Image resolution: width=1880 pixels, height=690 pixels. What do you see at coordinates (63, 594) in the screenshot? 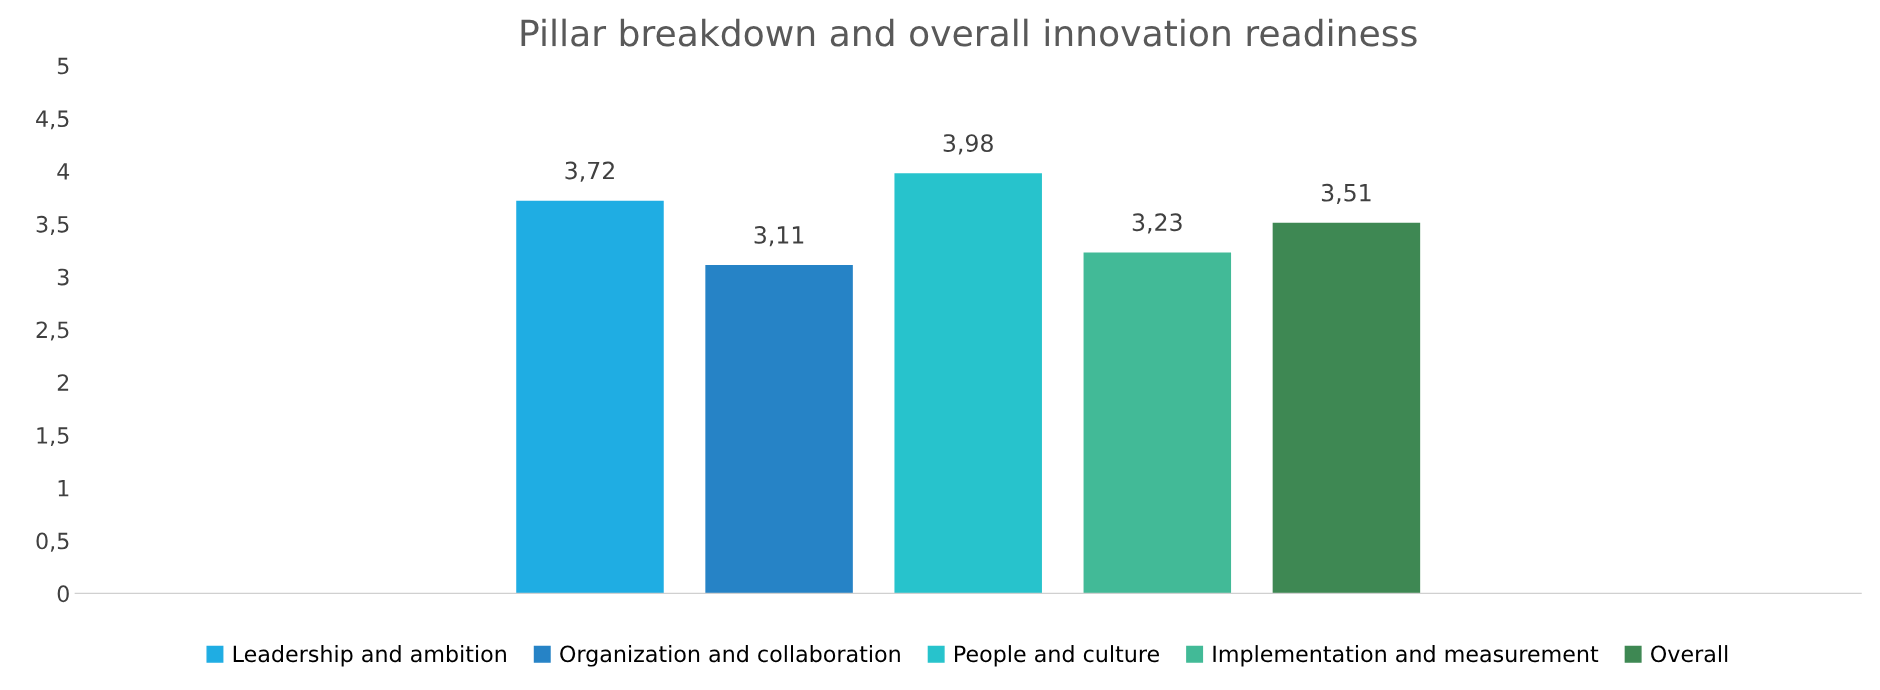
I see `y-tick-label: 0` at bounding box center [63, 594].